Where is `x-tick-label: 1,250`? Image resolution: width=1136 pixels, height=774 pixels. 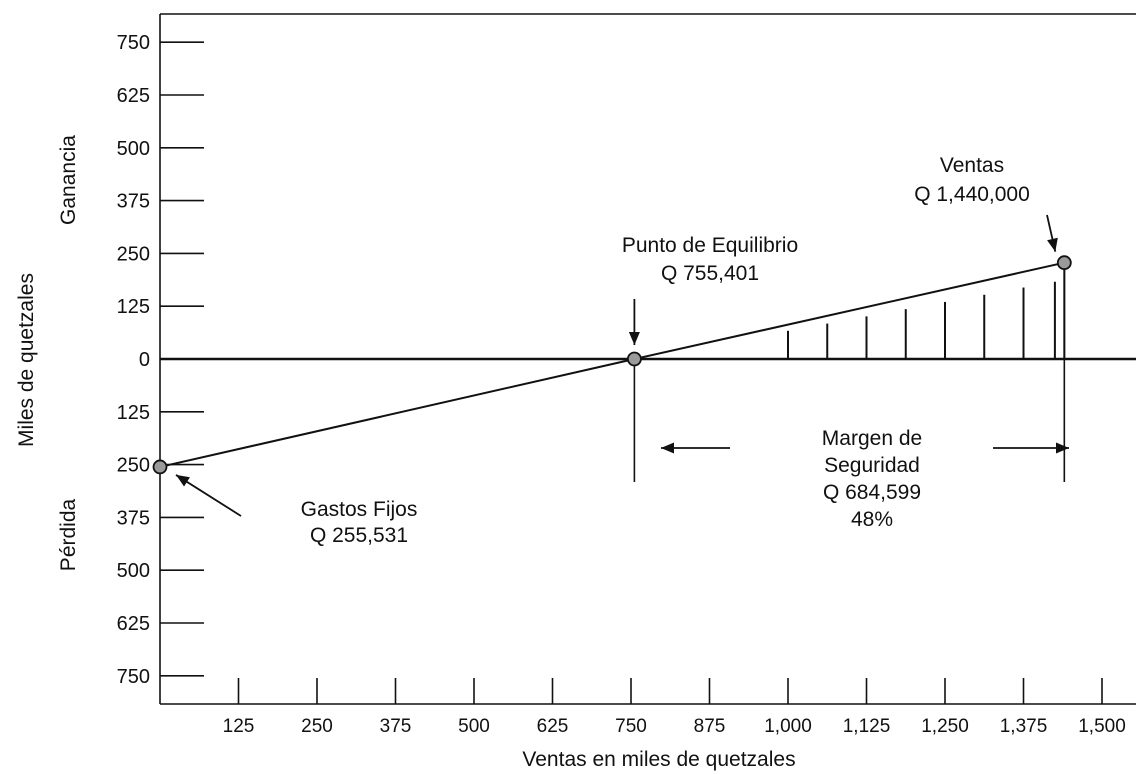
x-tick-label: 1,250 is located at coordinates (945, 726).